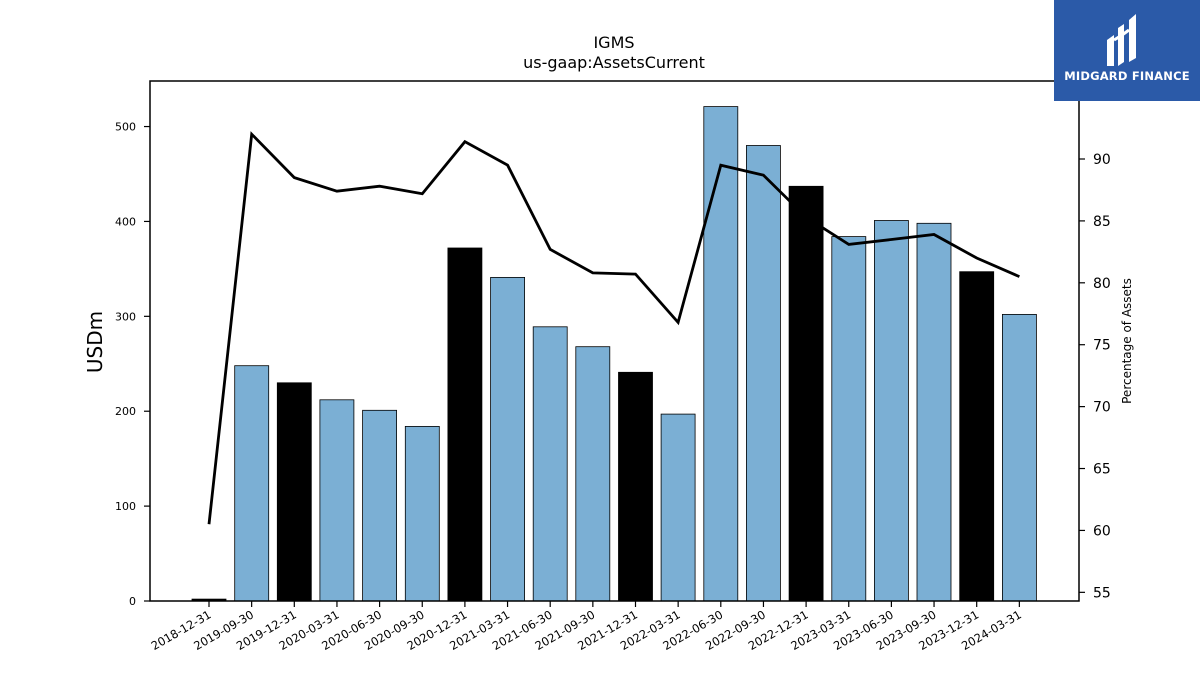 This screenshot has width=1200, height=675. I want to click on y-tick-label: 200, so click(125, 411).